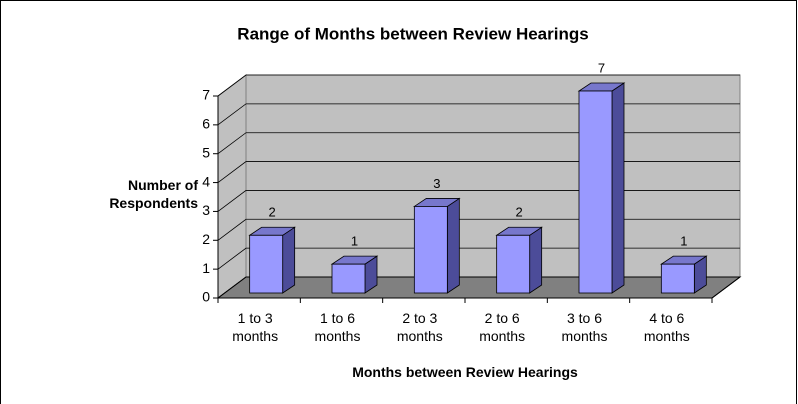 The image size is (798, 404). Describe the element at coordinates (232, 186) in the screenshot. I see `side-wall` at that location.